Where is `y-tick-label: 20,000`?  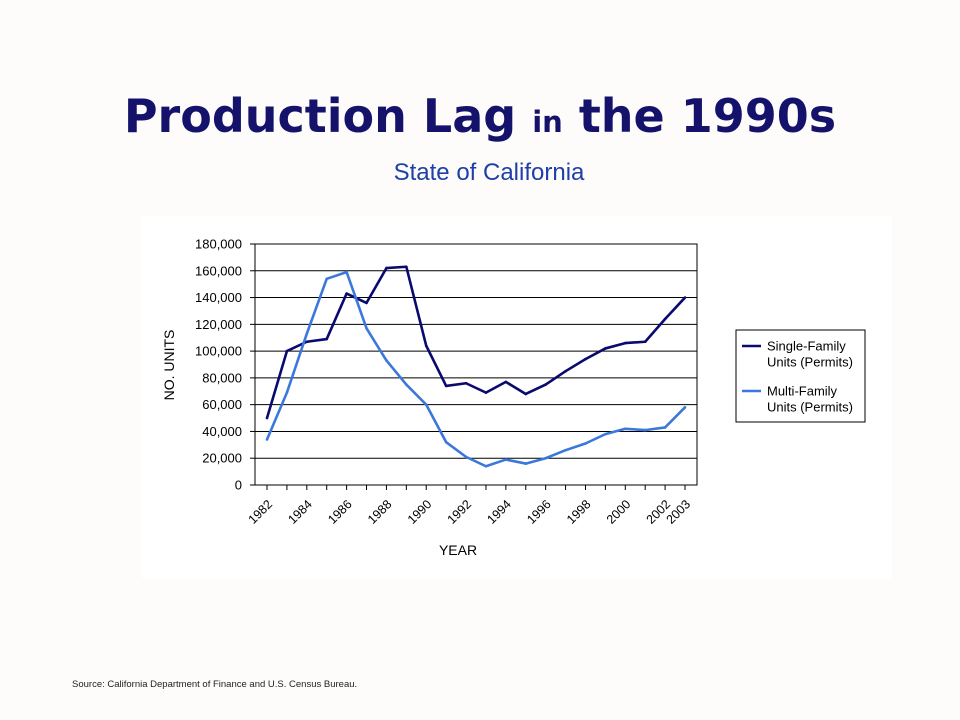
y-tick-label: 20,000 is located at coordinates (222, 458).